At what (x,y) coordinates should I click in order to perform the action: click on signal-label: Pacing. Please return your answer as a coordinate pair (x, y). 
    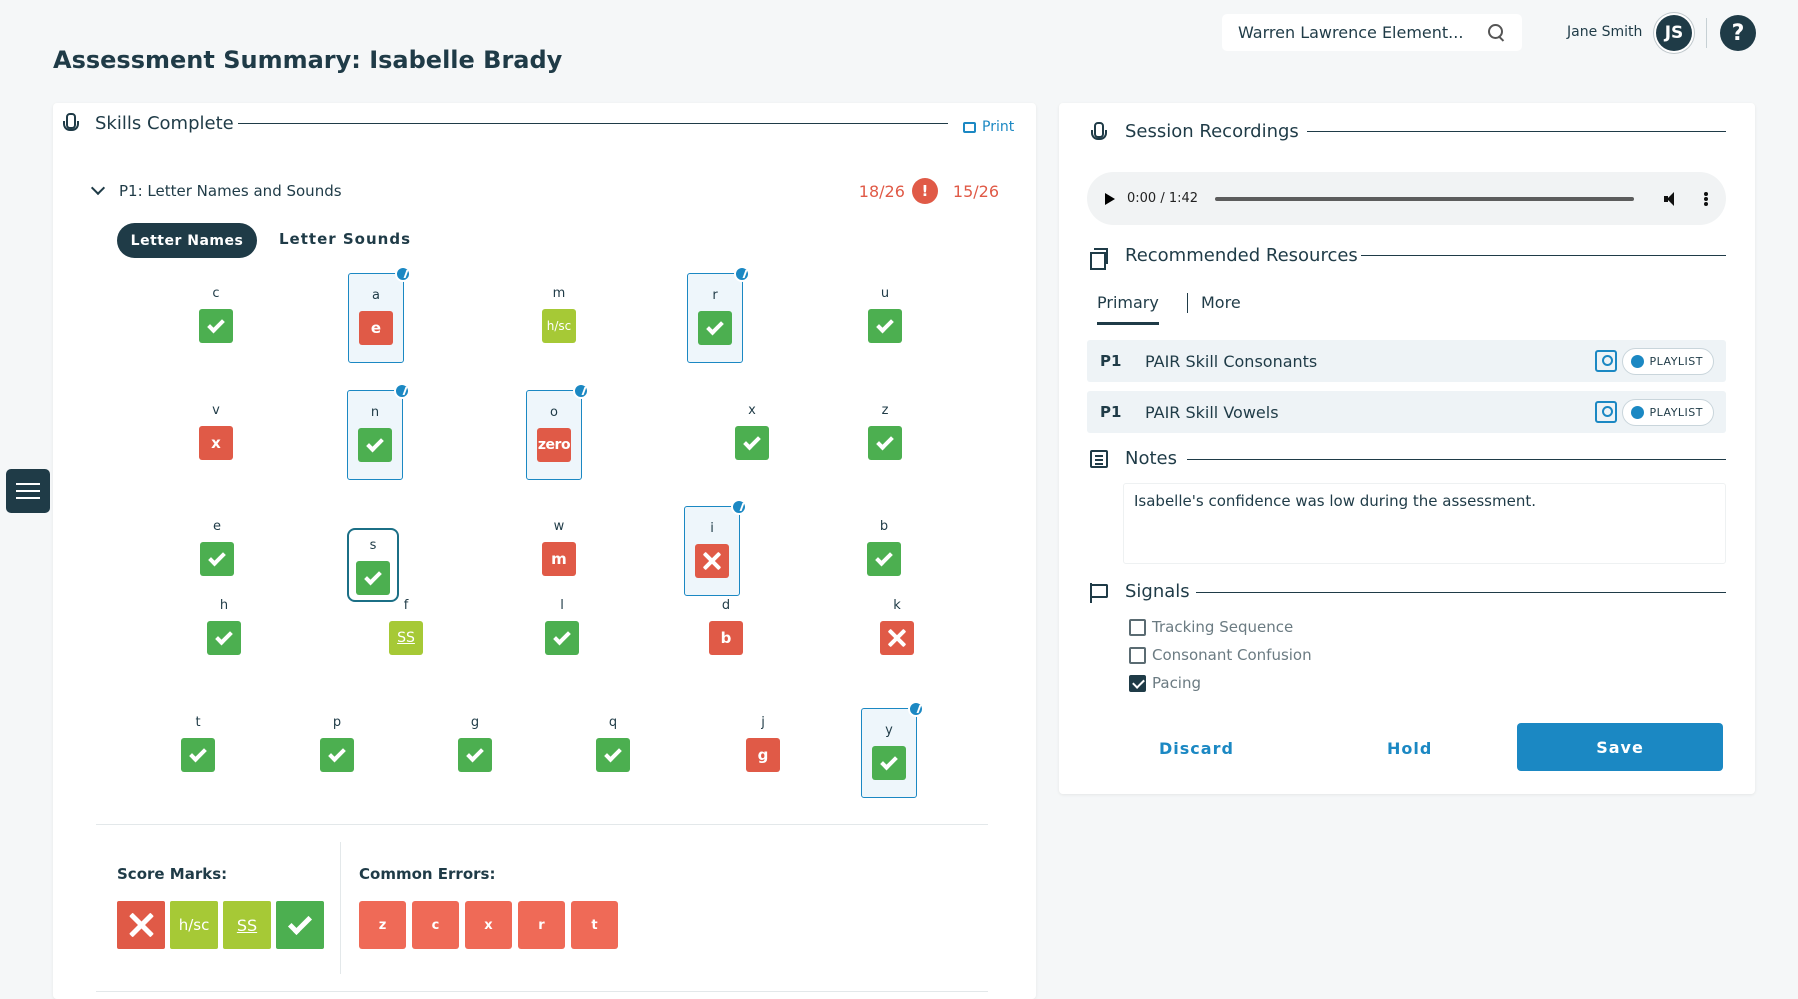
    Looking at the image, I should click on (1177, 683).